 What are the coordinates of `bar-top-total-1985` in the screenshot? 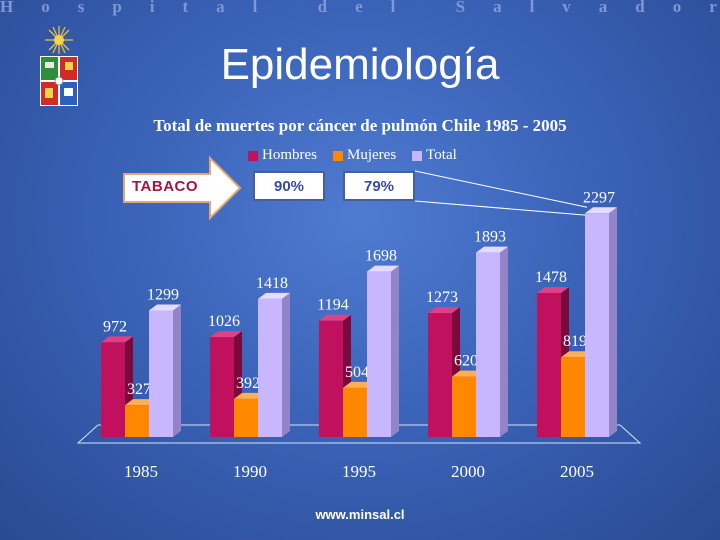 It's located at (165, 307).